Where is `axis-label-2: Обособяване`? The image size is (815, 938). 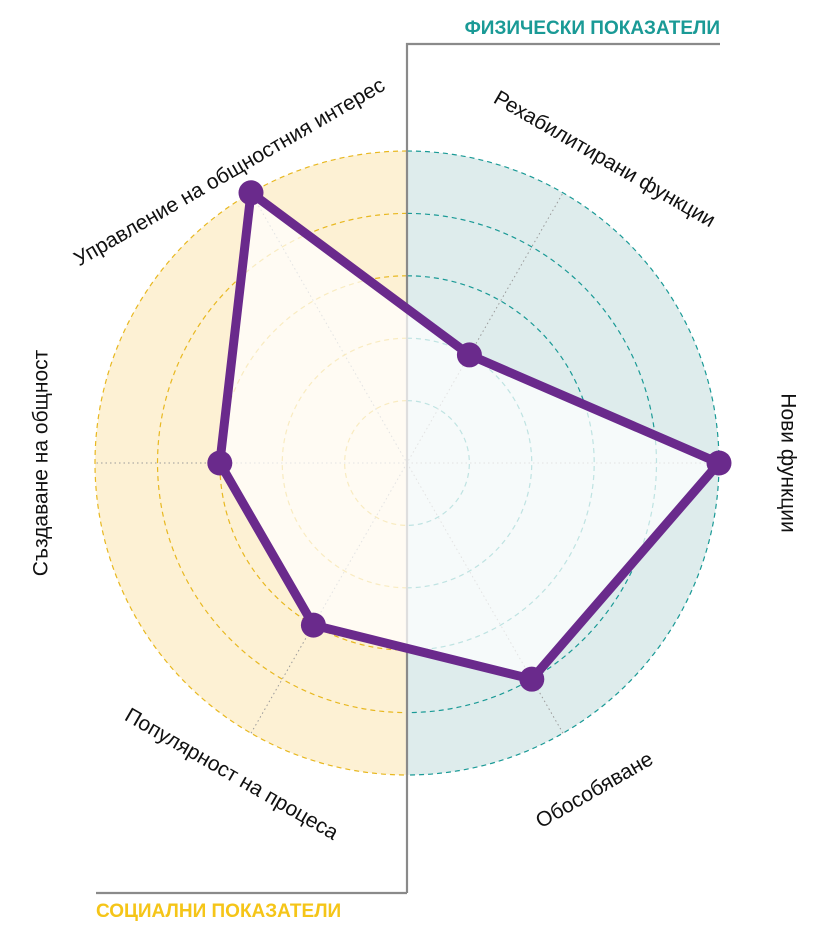 axis-label-2: Обособяване is located at coordinates (594, 790).